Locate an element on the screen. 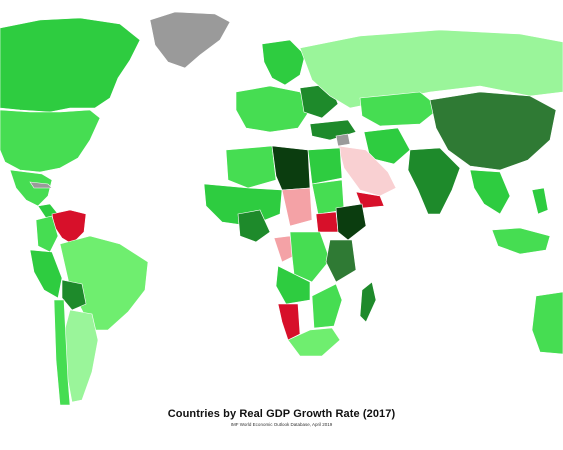 The image size is (563, 450). cuba is located at coordinates (41, 185).